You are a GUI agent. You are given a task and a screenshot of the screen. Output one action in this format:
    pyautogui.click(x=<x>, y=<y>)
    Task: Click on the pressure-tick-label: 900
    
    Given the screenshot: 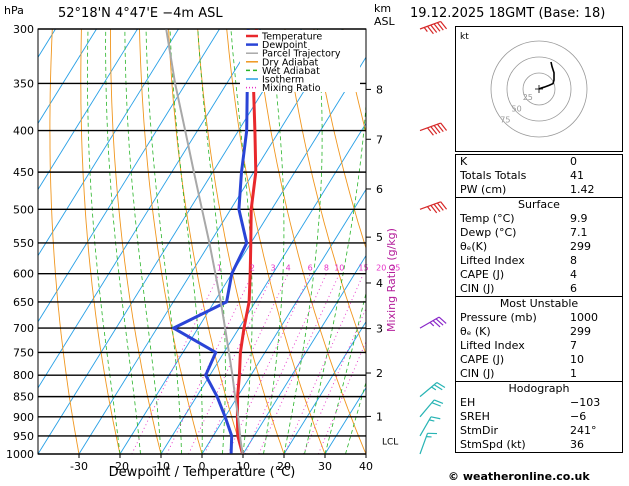 What is the action you would take?
    pyautogui.click(x=23, y=417)
    